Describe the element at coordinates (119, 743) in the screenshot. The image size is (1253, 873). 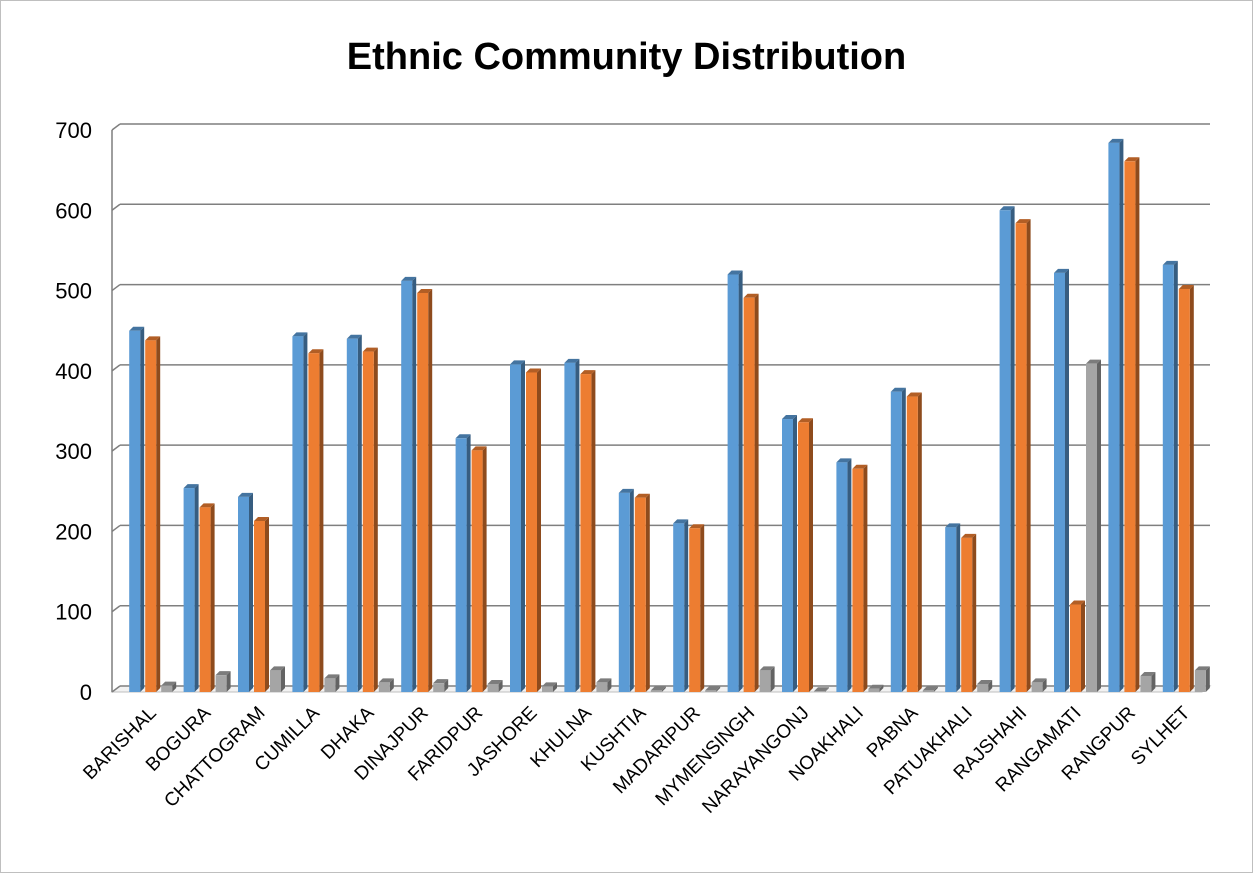
I see `x-tick-label: BARISHAL` at that location.